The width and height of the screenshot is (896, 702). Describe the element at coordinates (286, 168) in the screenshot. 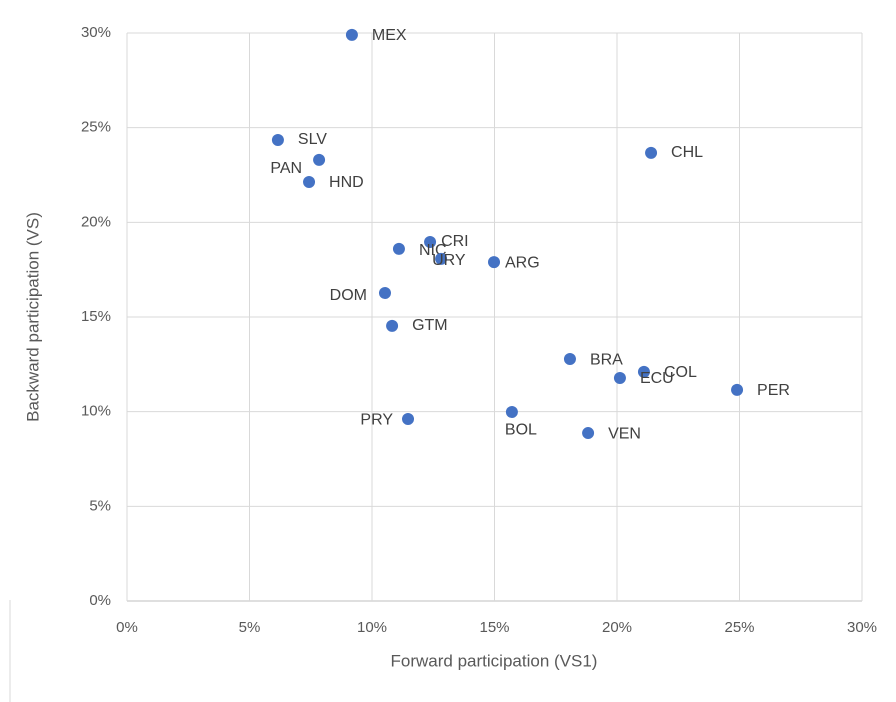

I see `point-label: PAN` at that location.